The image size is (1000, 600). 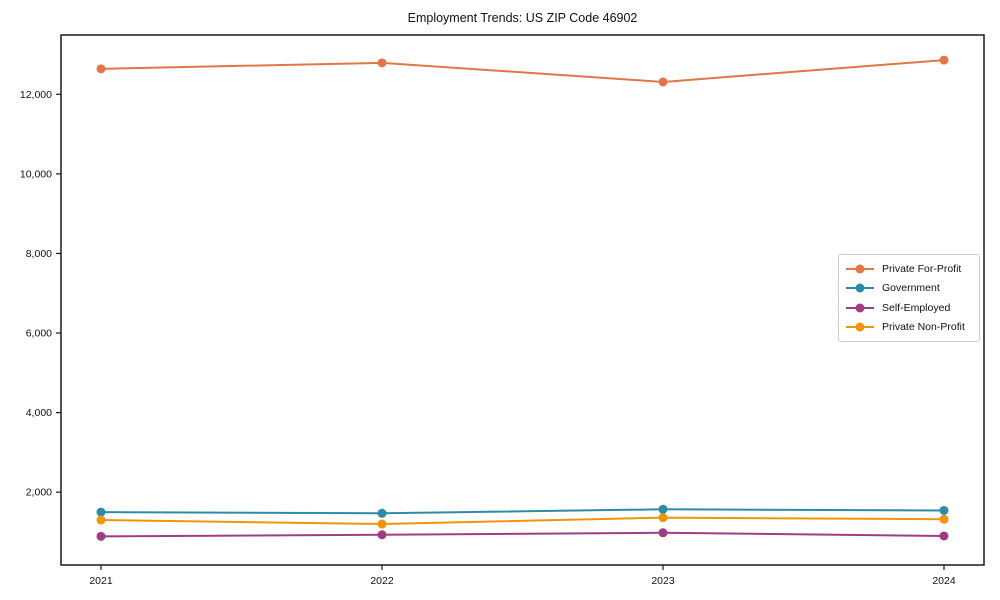 What do you see at coordinates (39, 334) in the screenshot?
I see `y-tick-label: 6,000` at bounding box center [39, 334].